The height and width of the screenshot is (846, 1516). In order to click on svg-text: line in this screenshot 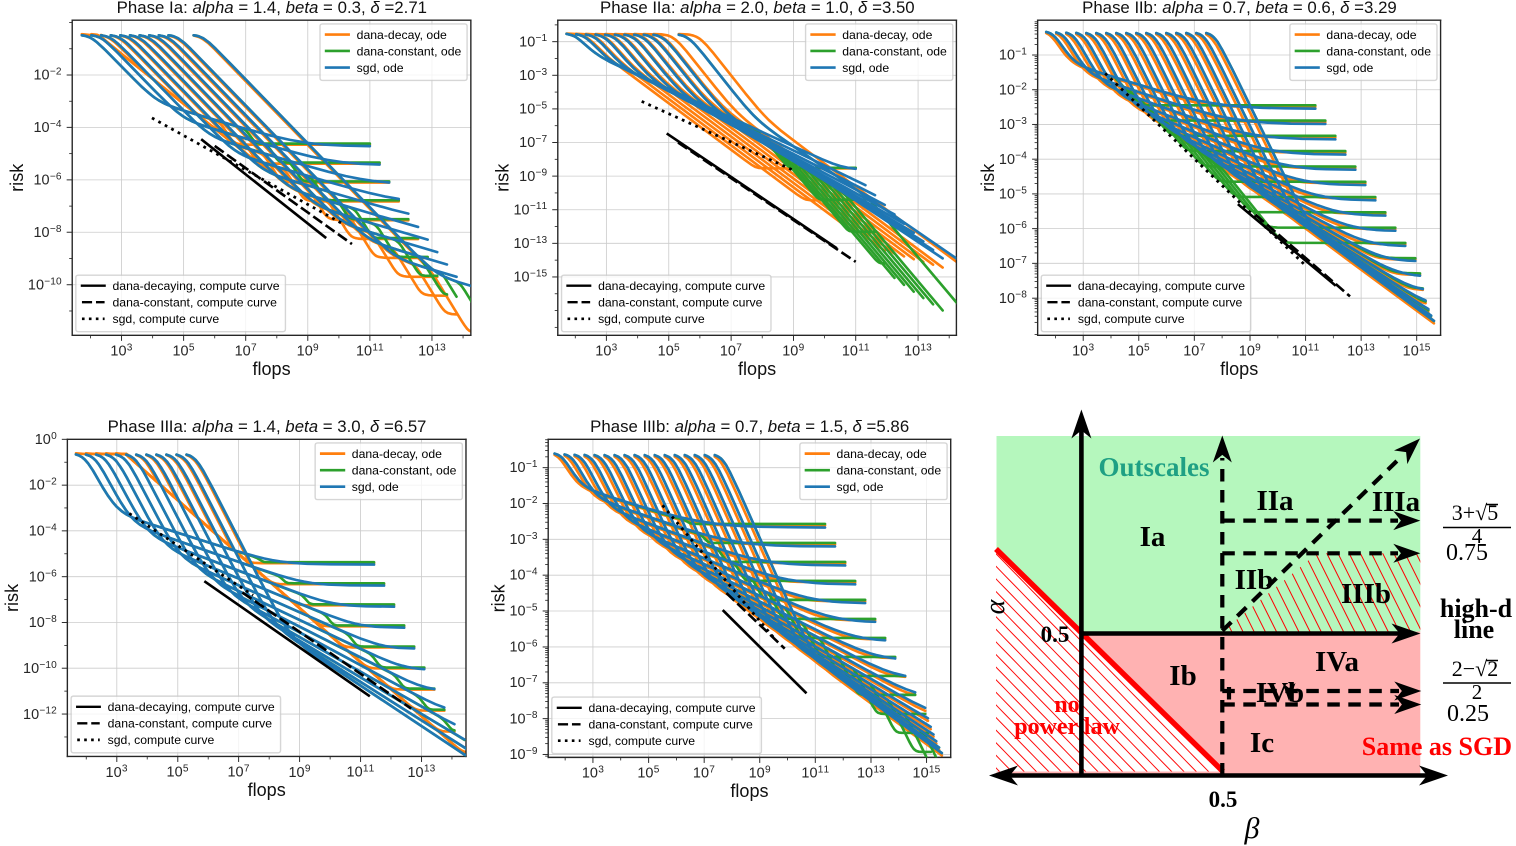, I will do `click(1474, 629)`.